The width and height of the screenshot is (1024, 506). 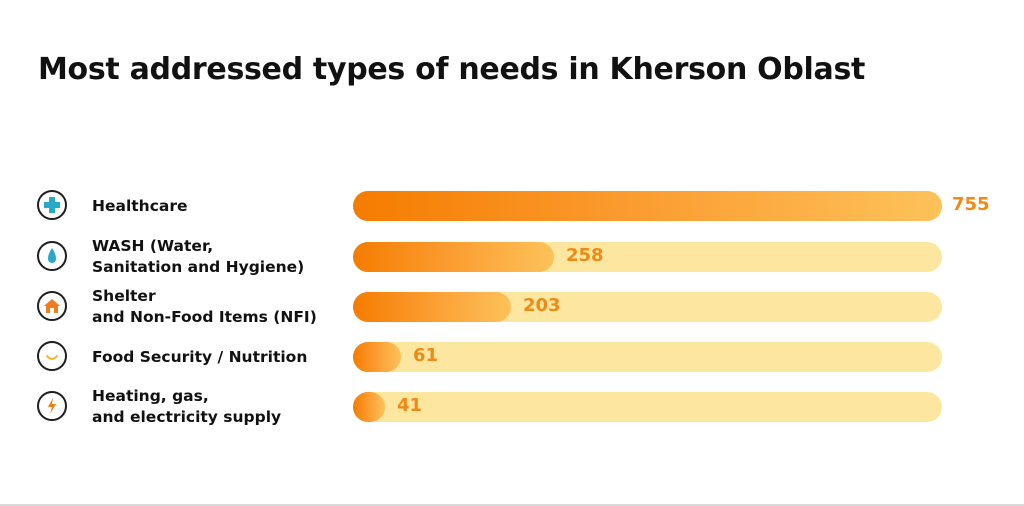 What do you see at coordinates (52, 306) in the screenshot?
I see `house-icon` at bounding box center [52, 306].